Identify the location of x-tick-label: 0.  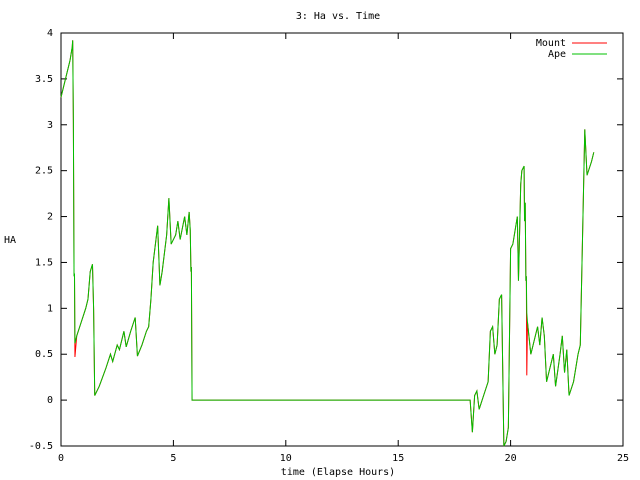
(61, 458).